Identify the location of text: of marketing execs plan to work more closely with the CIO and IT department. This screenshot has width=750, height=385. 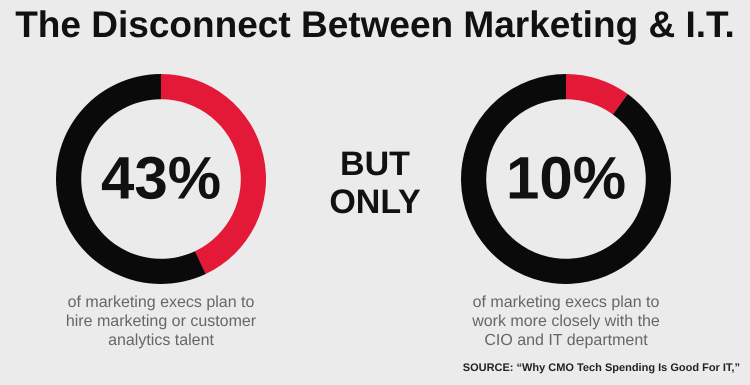
(566, 321).